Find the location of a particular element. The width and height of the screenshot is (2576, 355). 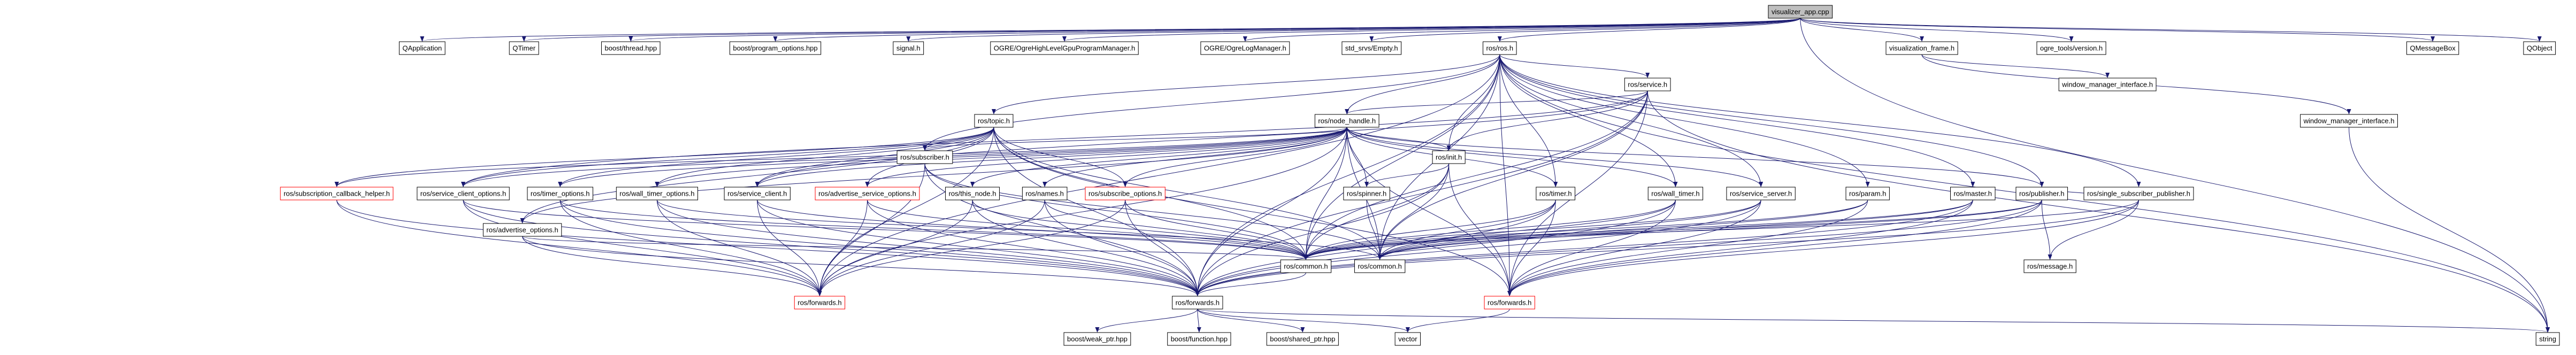

node-label: ros/master.h is located at coordinates (1973, 193).